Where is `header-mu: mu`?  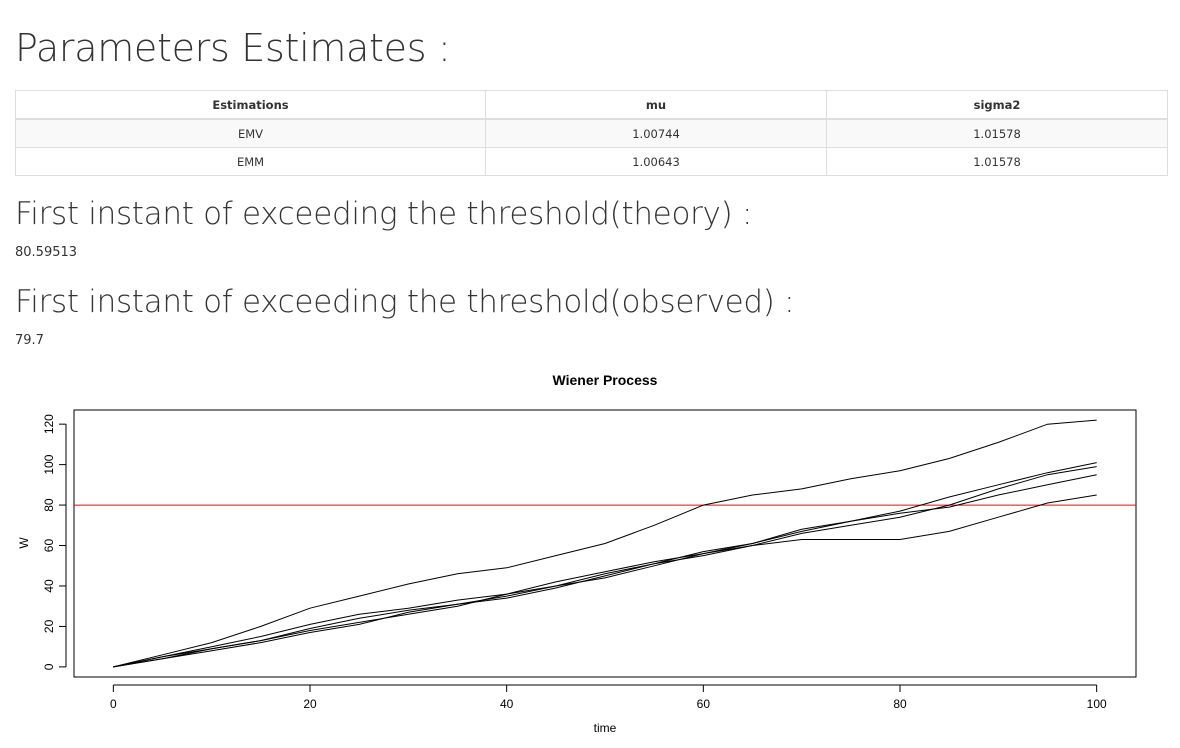
header-mu: mu is located at coordinates (656, 105).